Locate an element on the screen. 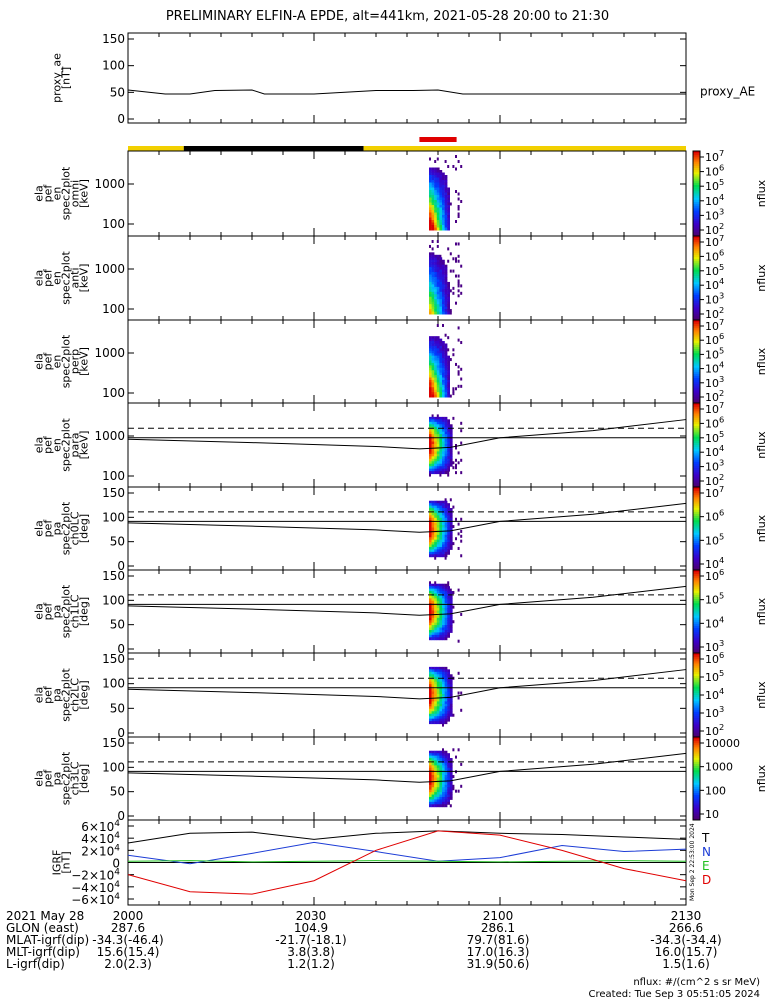  colorbar-tick-label-pef-en-para: 103 is located at coordinates (714, 466).